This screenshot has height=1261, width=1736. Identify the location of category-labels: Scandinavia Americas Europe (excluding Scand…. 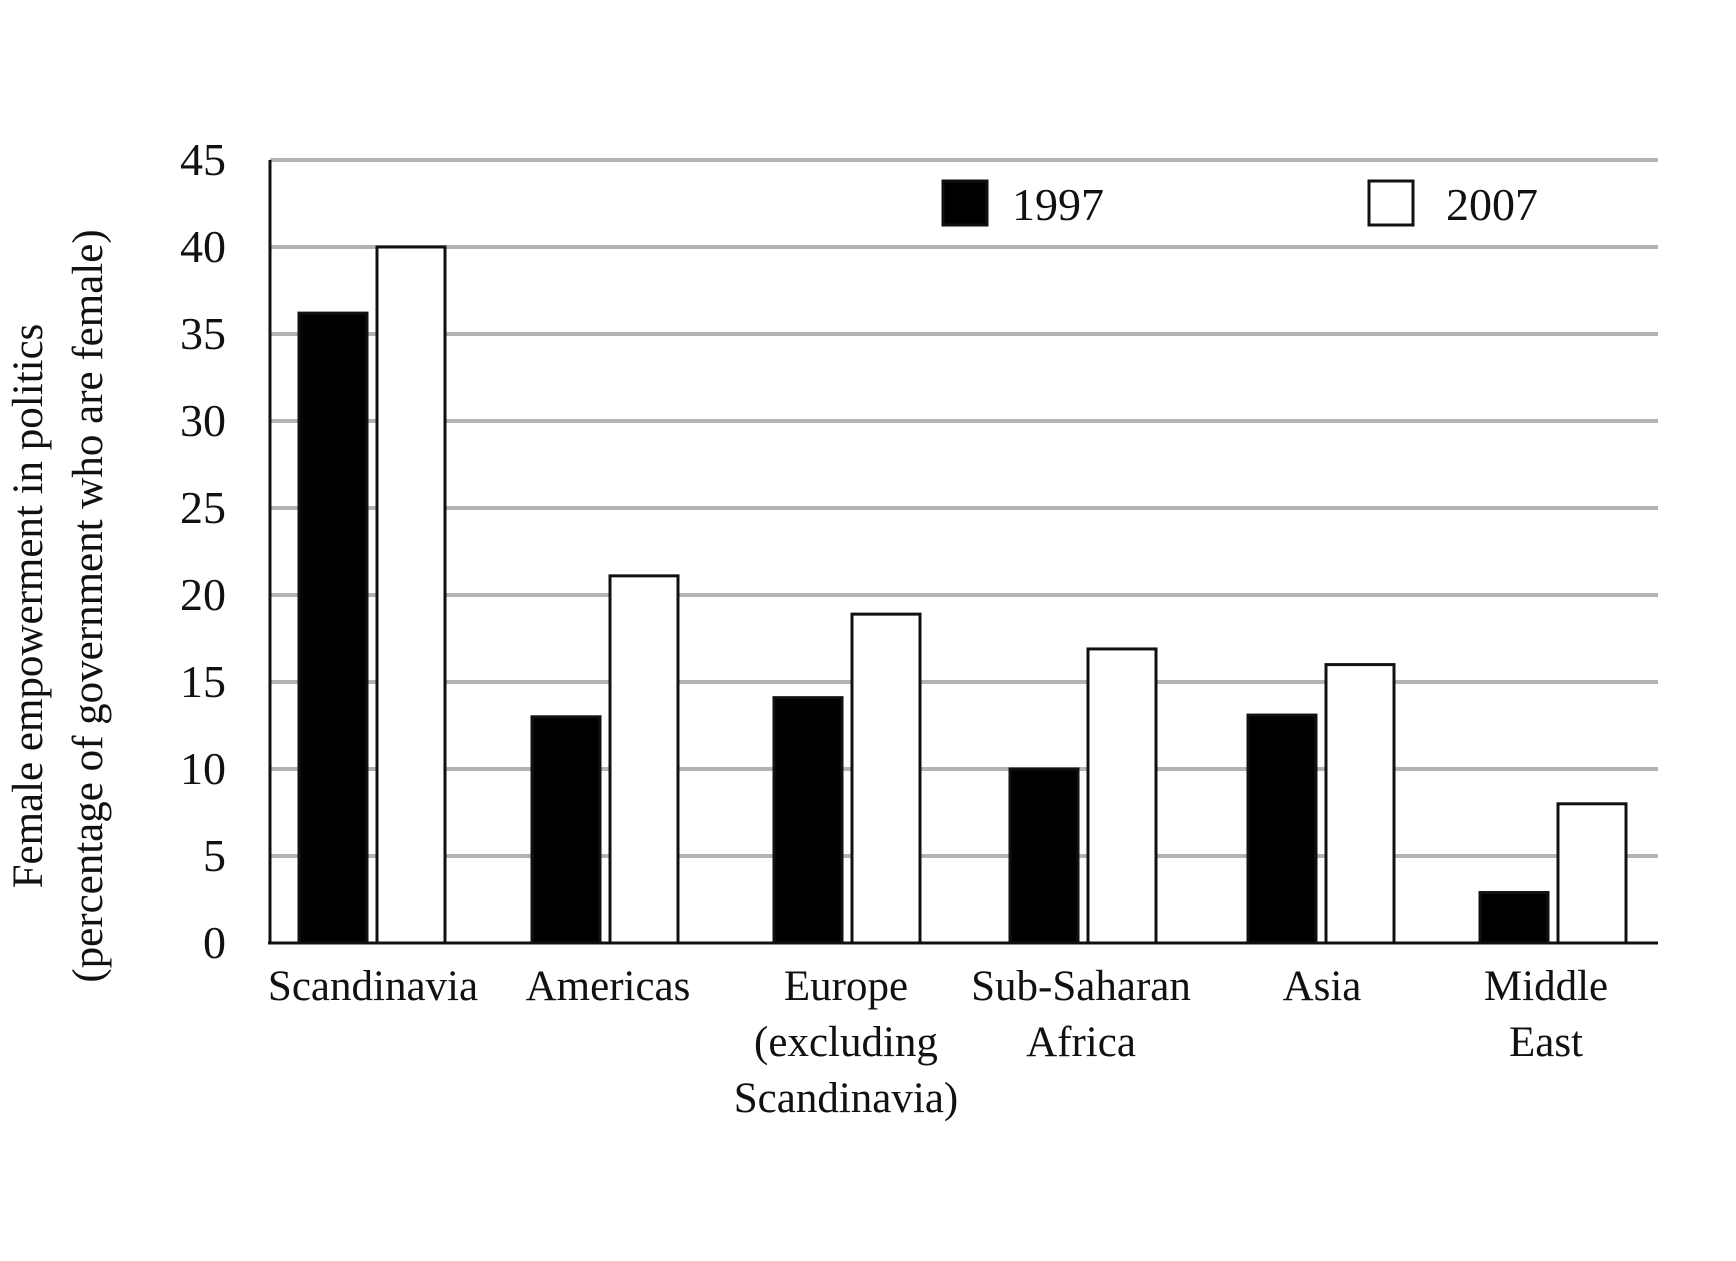
(938, 1042).